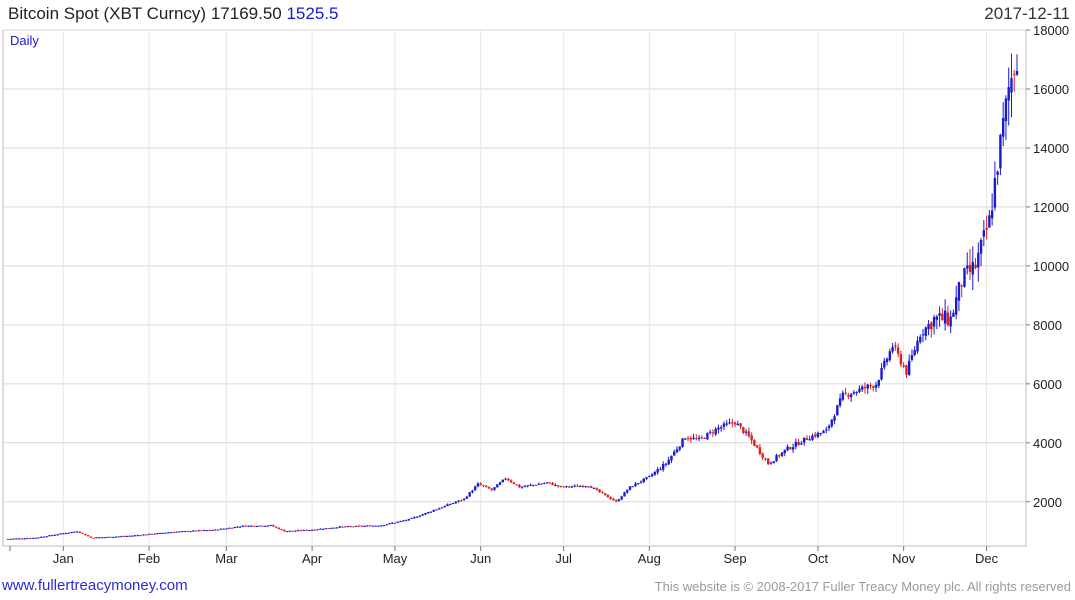 This screenshot has height=600, width=1075. Describe the element at coordinates (312, 558) in the screenshot. I see `x-tick-label: Apr` at that location.